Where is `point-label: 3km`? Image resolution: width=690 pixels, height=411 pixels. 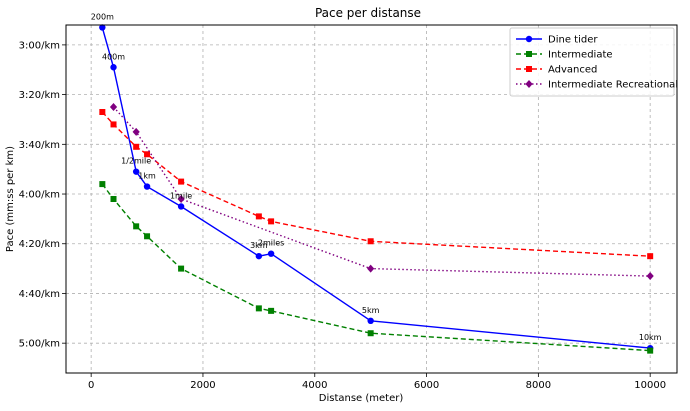 point-label: 3km is located at coordinates (259, 245).